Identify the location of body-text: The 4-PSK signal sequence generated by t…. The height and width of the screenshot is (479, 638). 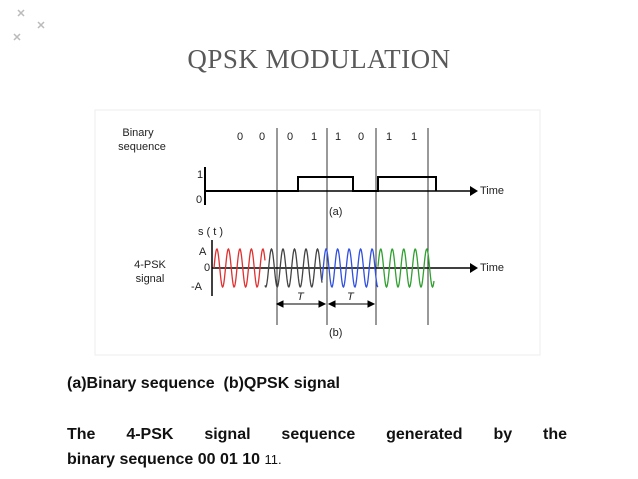
(317, 435).